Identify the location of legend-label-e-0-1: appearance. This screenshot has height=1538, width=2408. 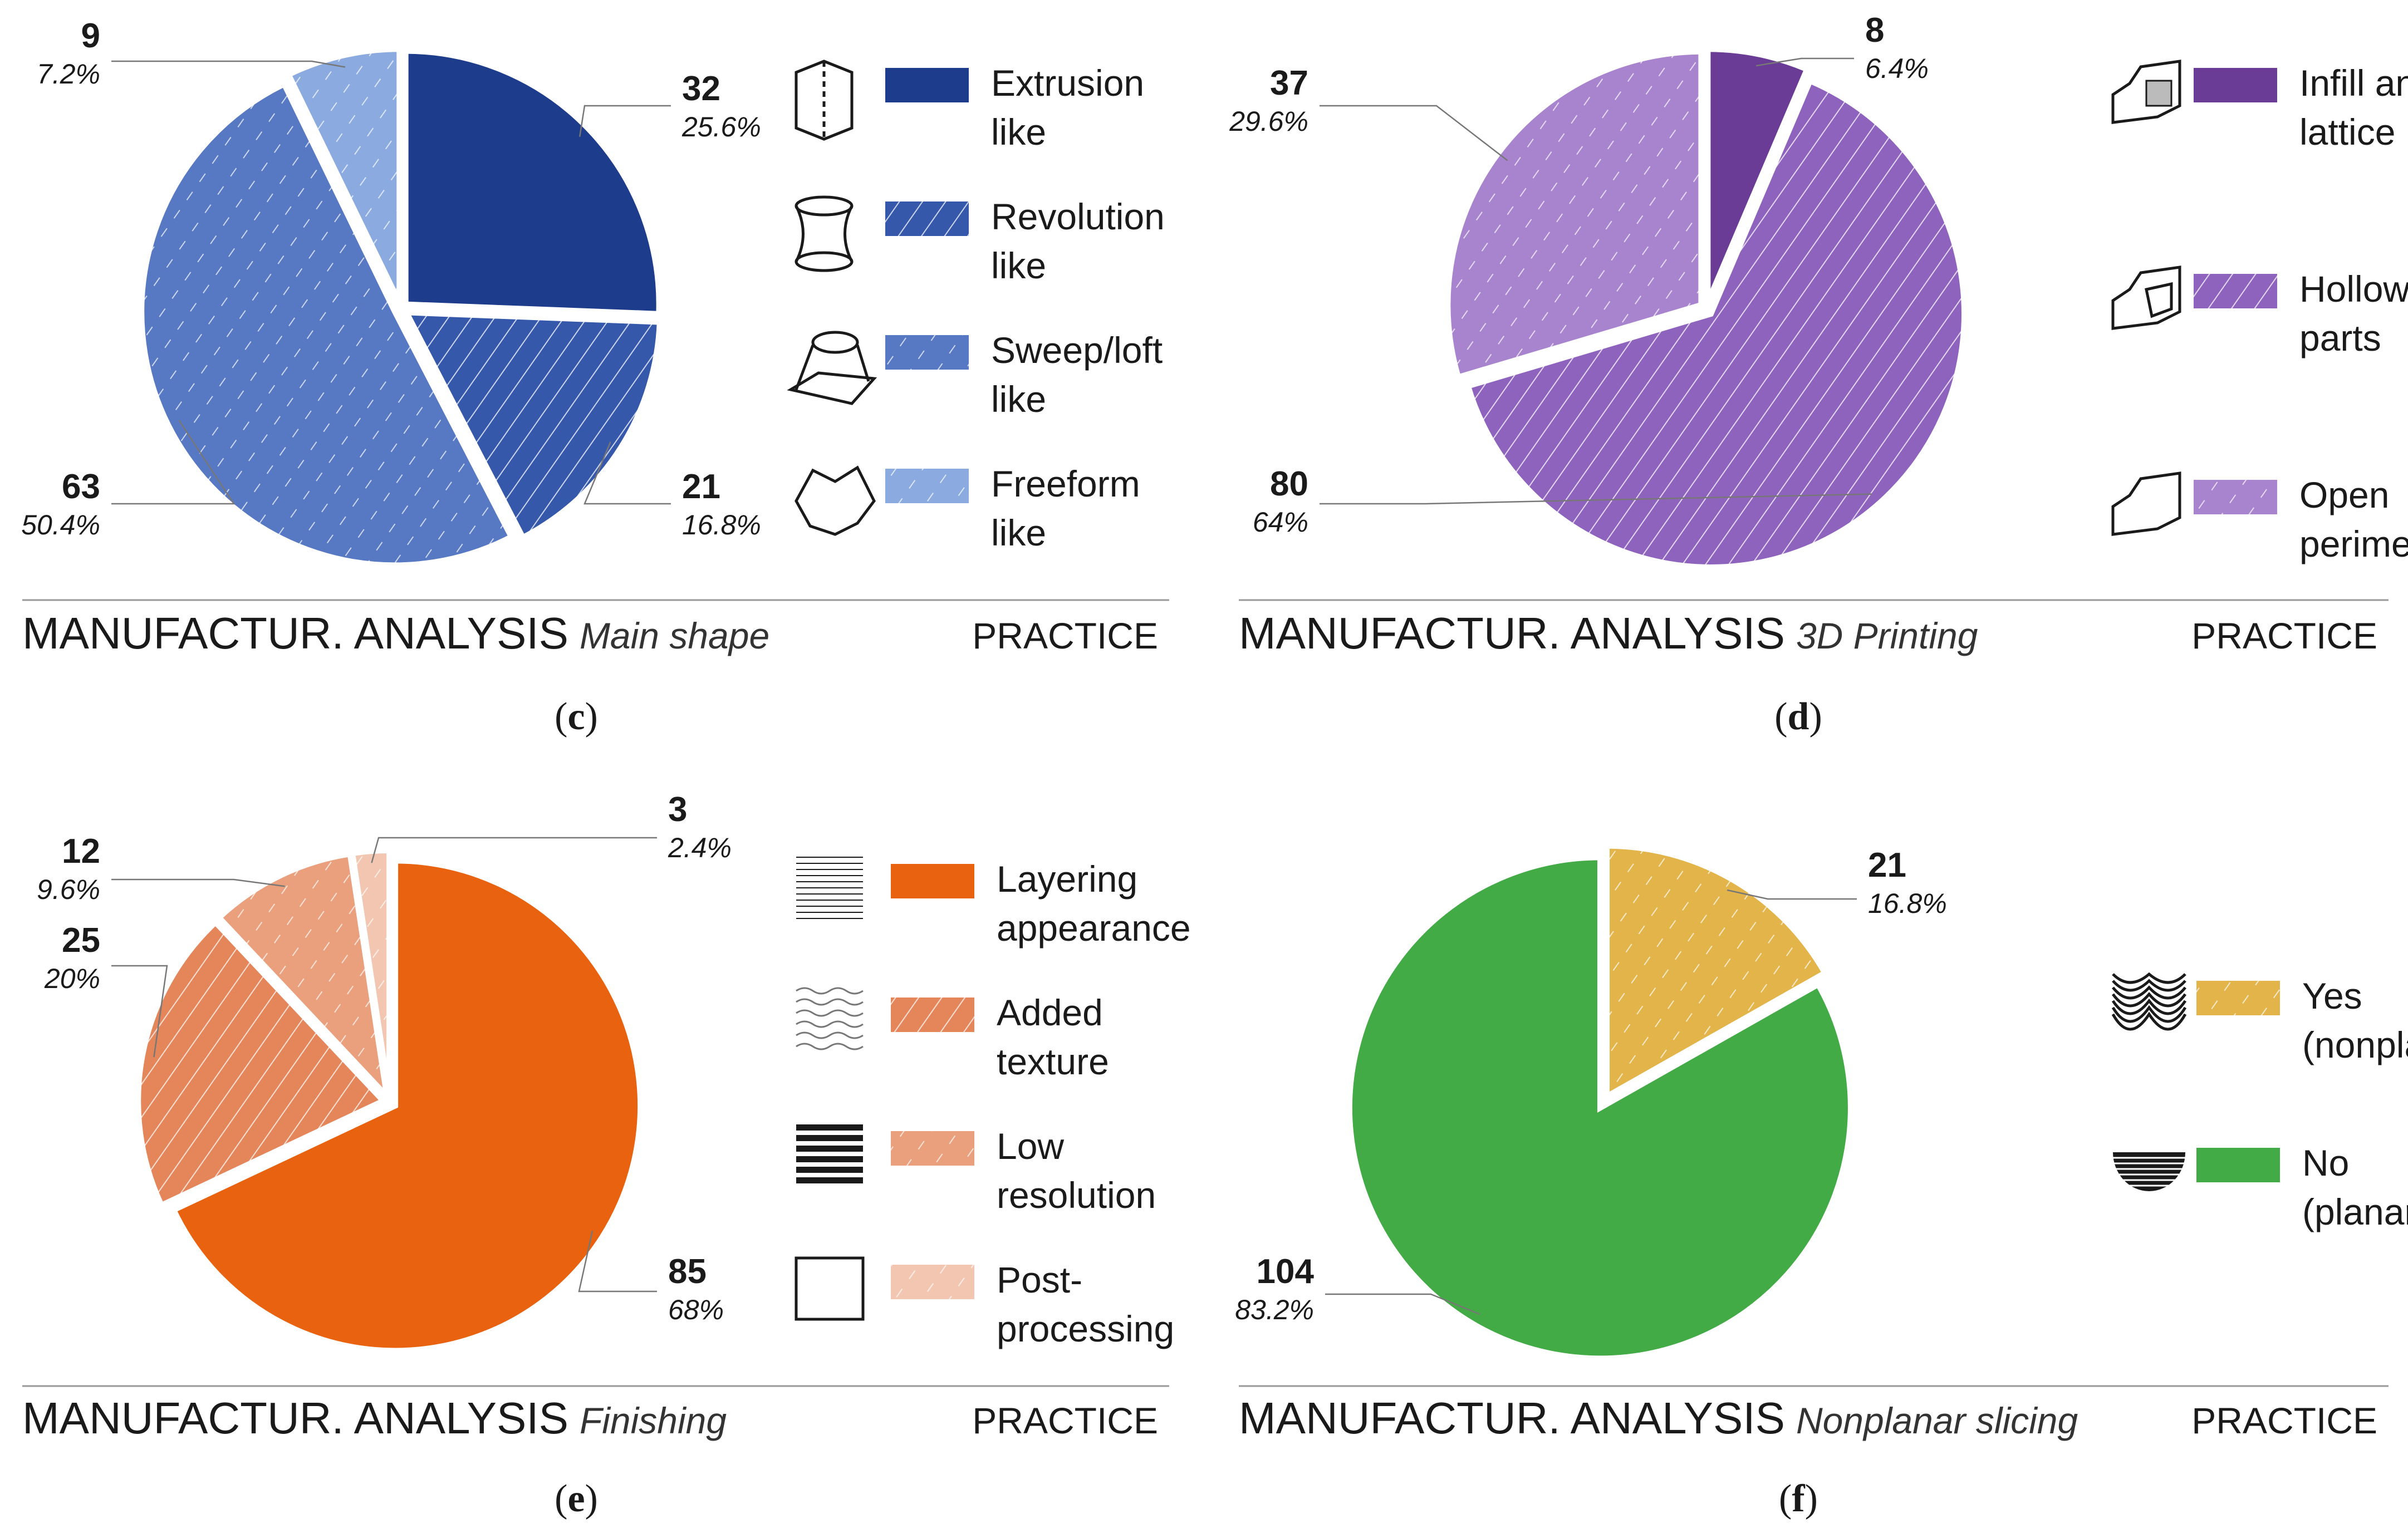
(1094, 928).